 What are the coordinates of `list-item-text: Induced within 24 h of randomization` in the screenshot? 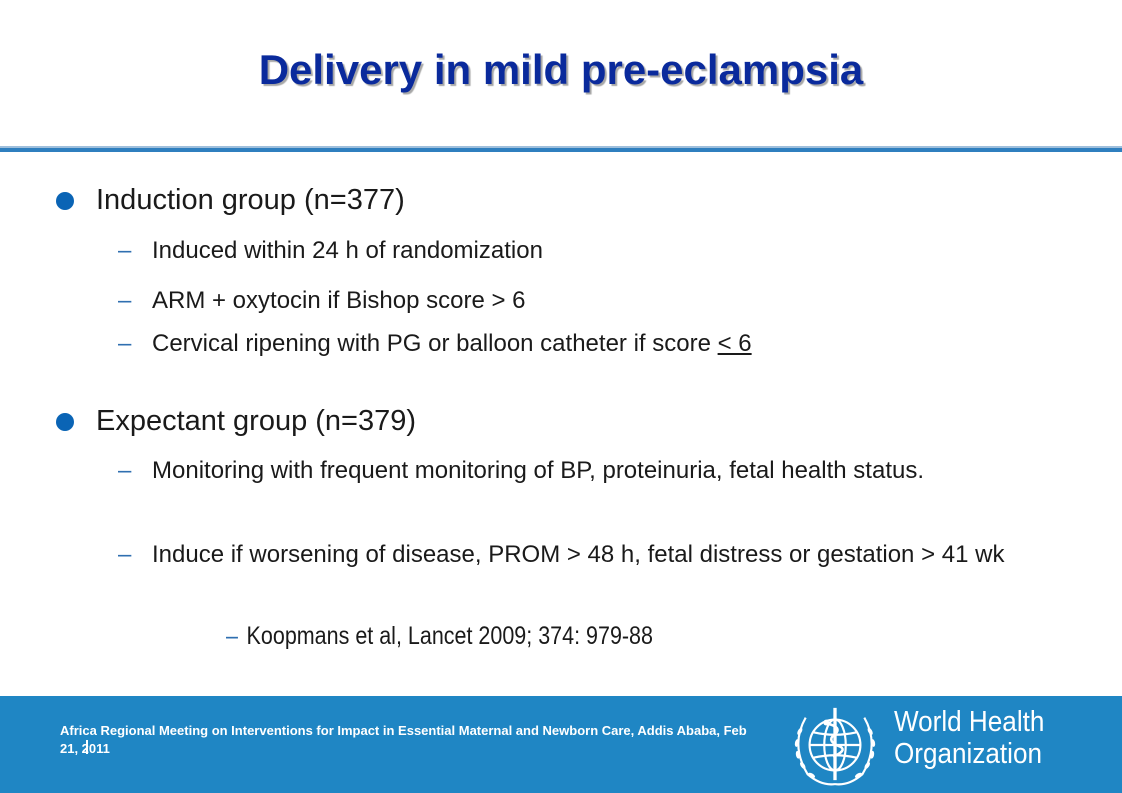 It's located at (347, 250).